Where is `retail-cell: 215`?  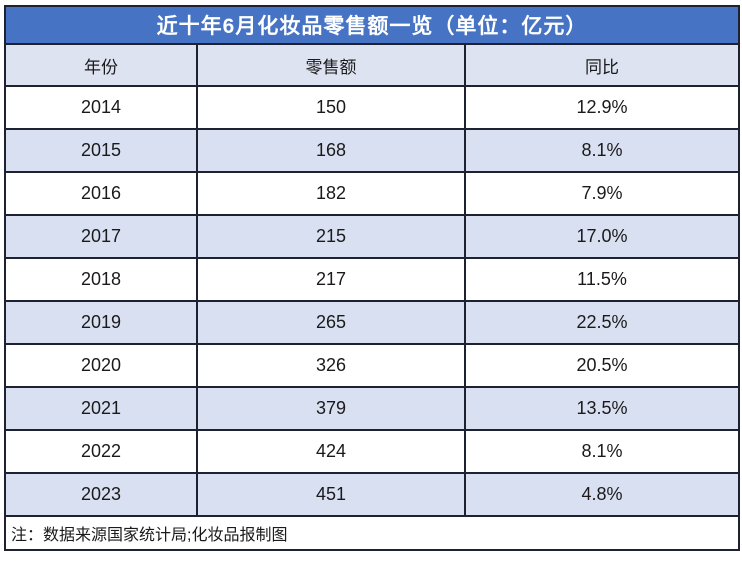 retail-cell: 215 is located at coordinates (331, 236).